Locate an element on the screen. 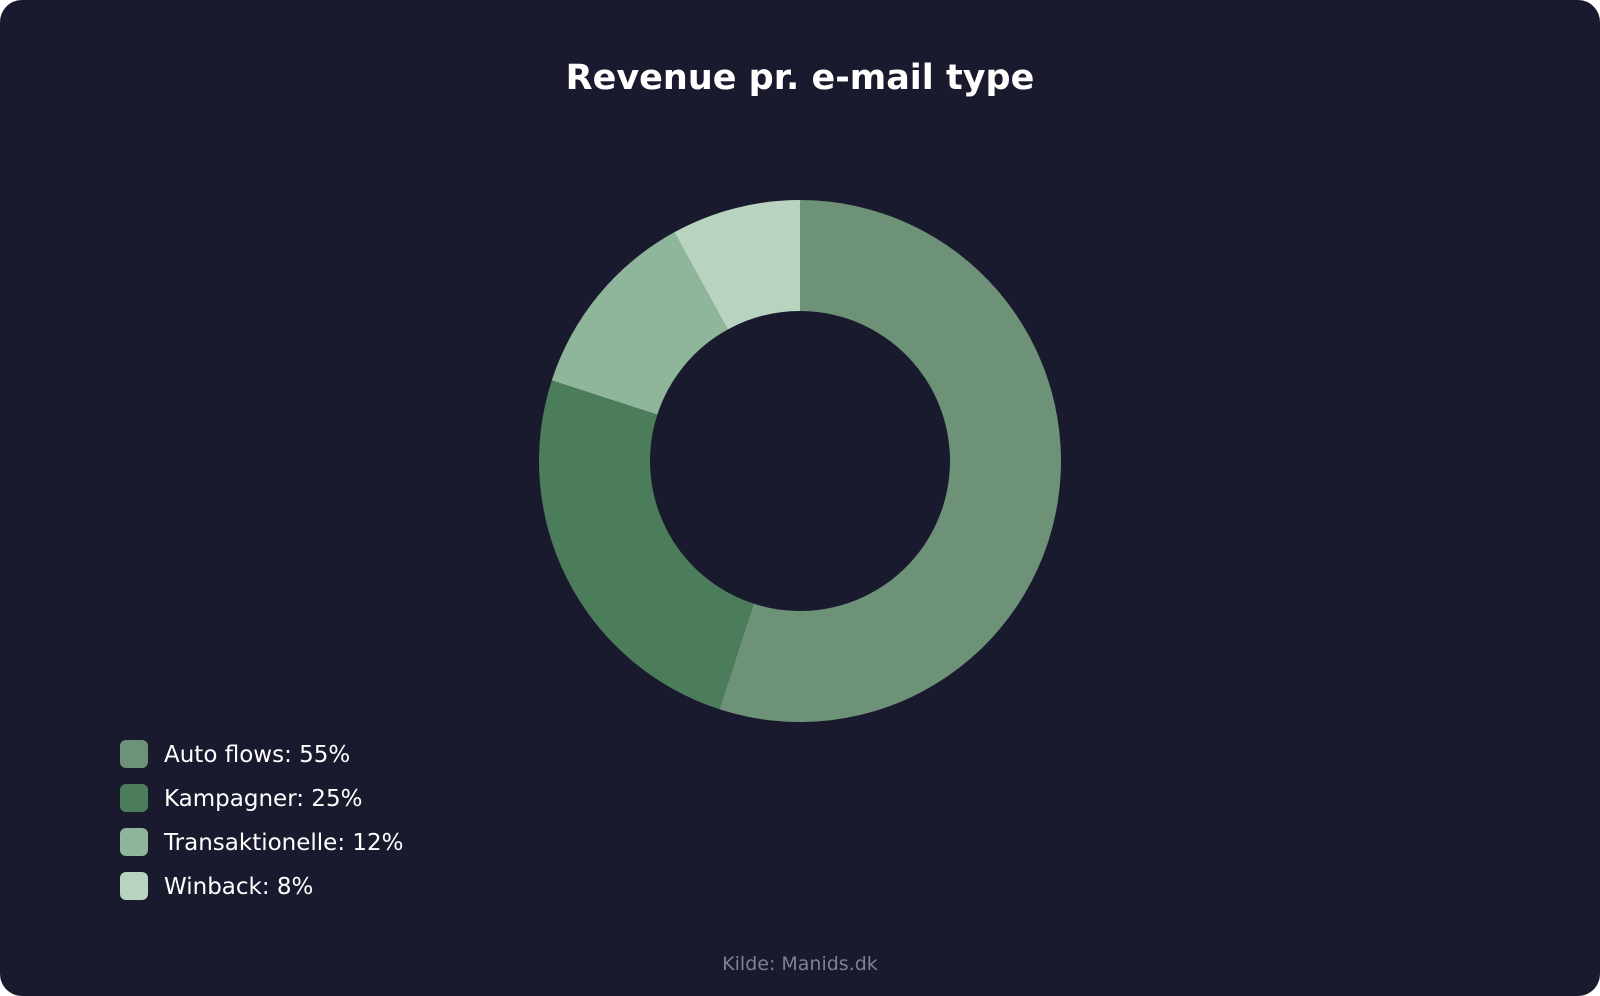  legend-label: Auto flows: 55% is located at coordinates (257, 755).